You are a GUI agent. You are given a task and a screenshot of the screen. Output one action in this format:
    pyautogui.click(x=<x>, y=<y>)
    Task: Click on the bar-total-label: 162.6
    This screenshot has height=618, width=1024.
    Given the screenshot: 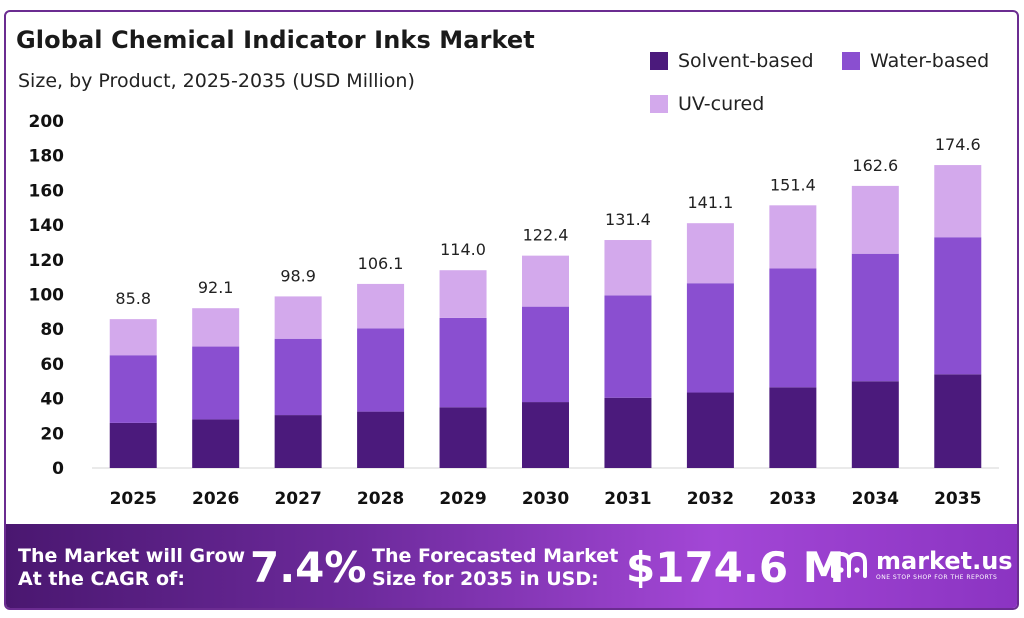 What is the action you would take?
    pyautogui.click(x=875, y=165)
    